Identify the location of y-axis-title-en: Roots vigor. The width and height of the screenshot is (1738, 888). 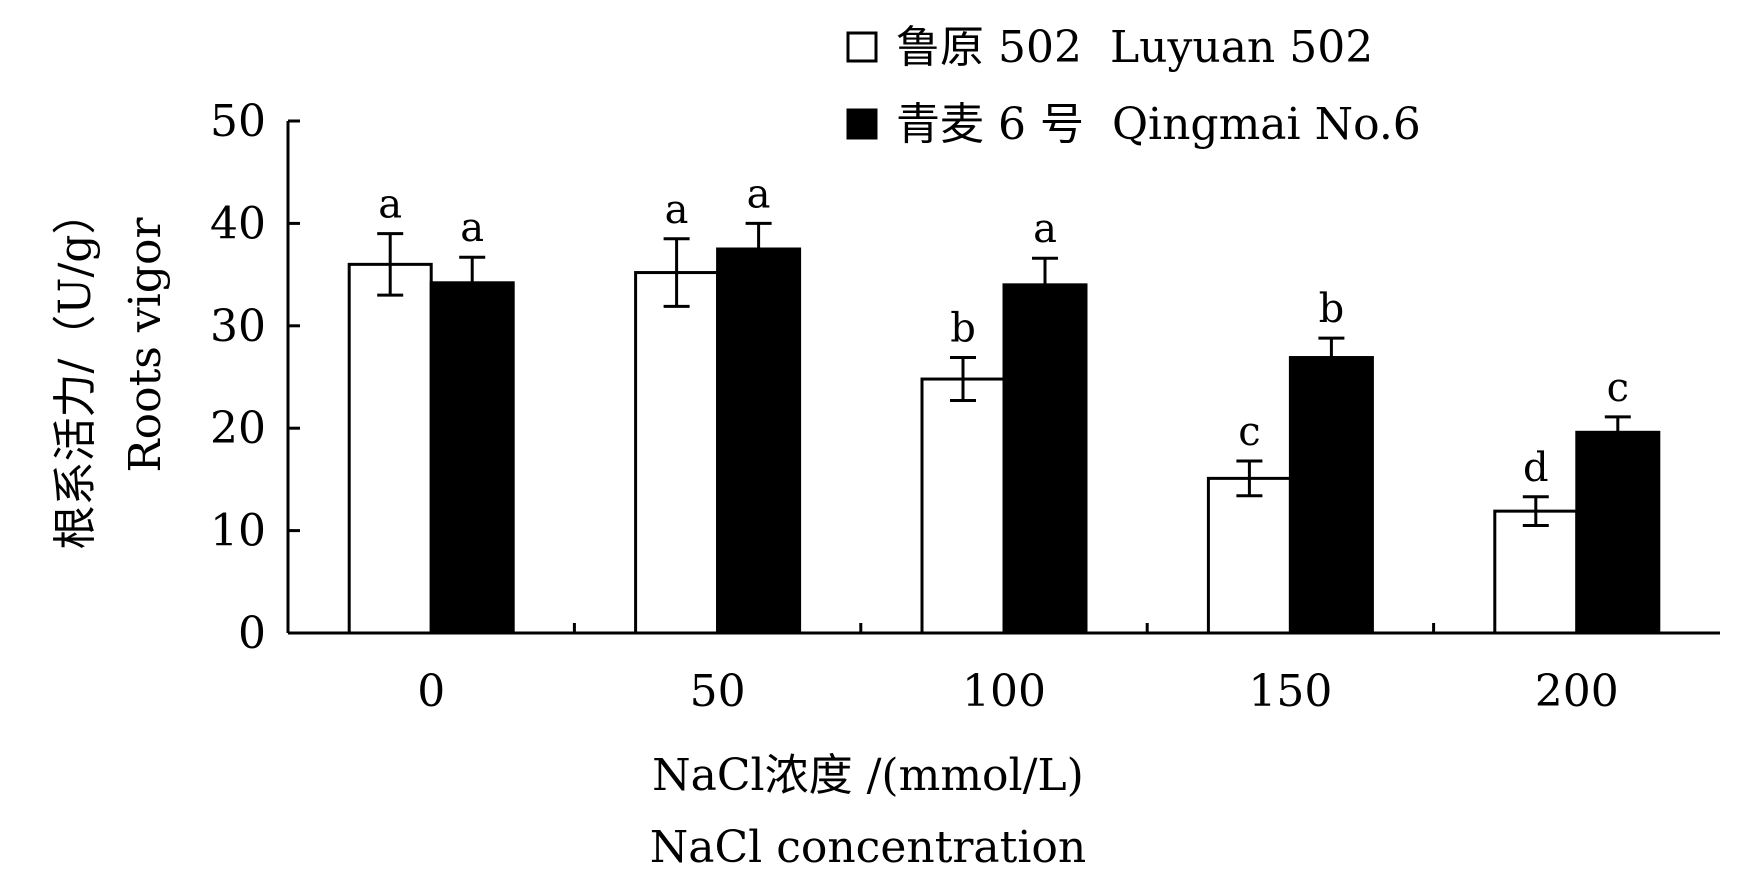
(145, 345).